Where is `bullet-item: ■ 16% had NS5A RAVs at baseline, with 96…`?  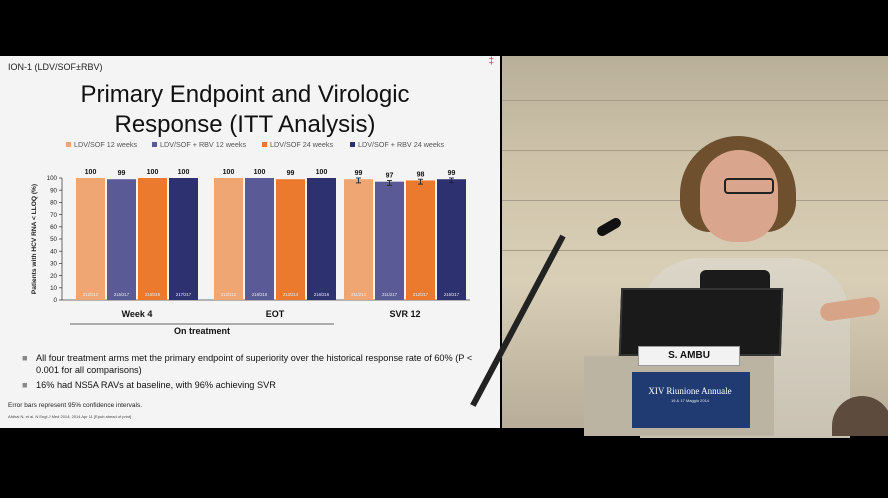 bullet-item: ■ 16% had NS5A RAVs at baseline, with 96… is located at coordinates (255, 385).